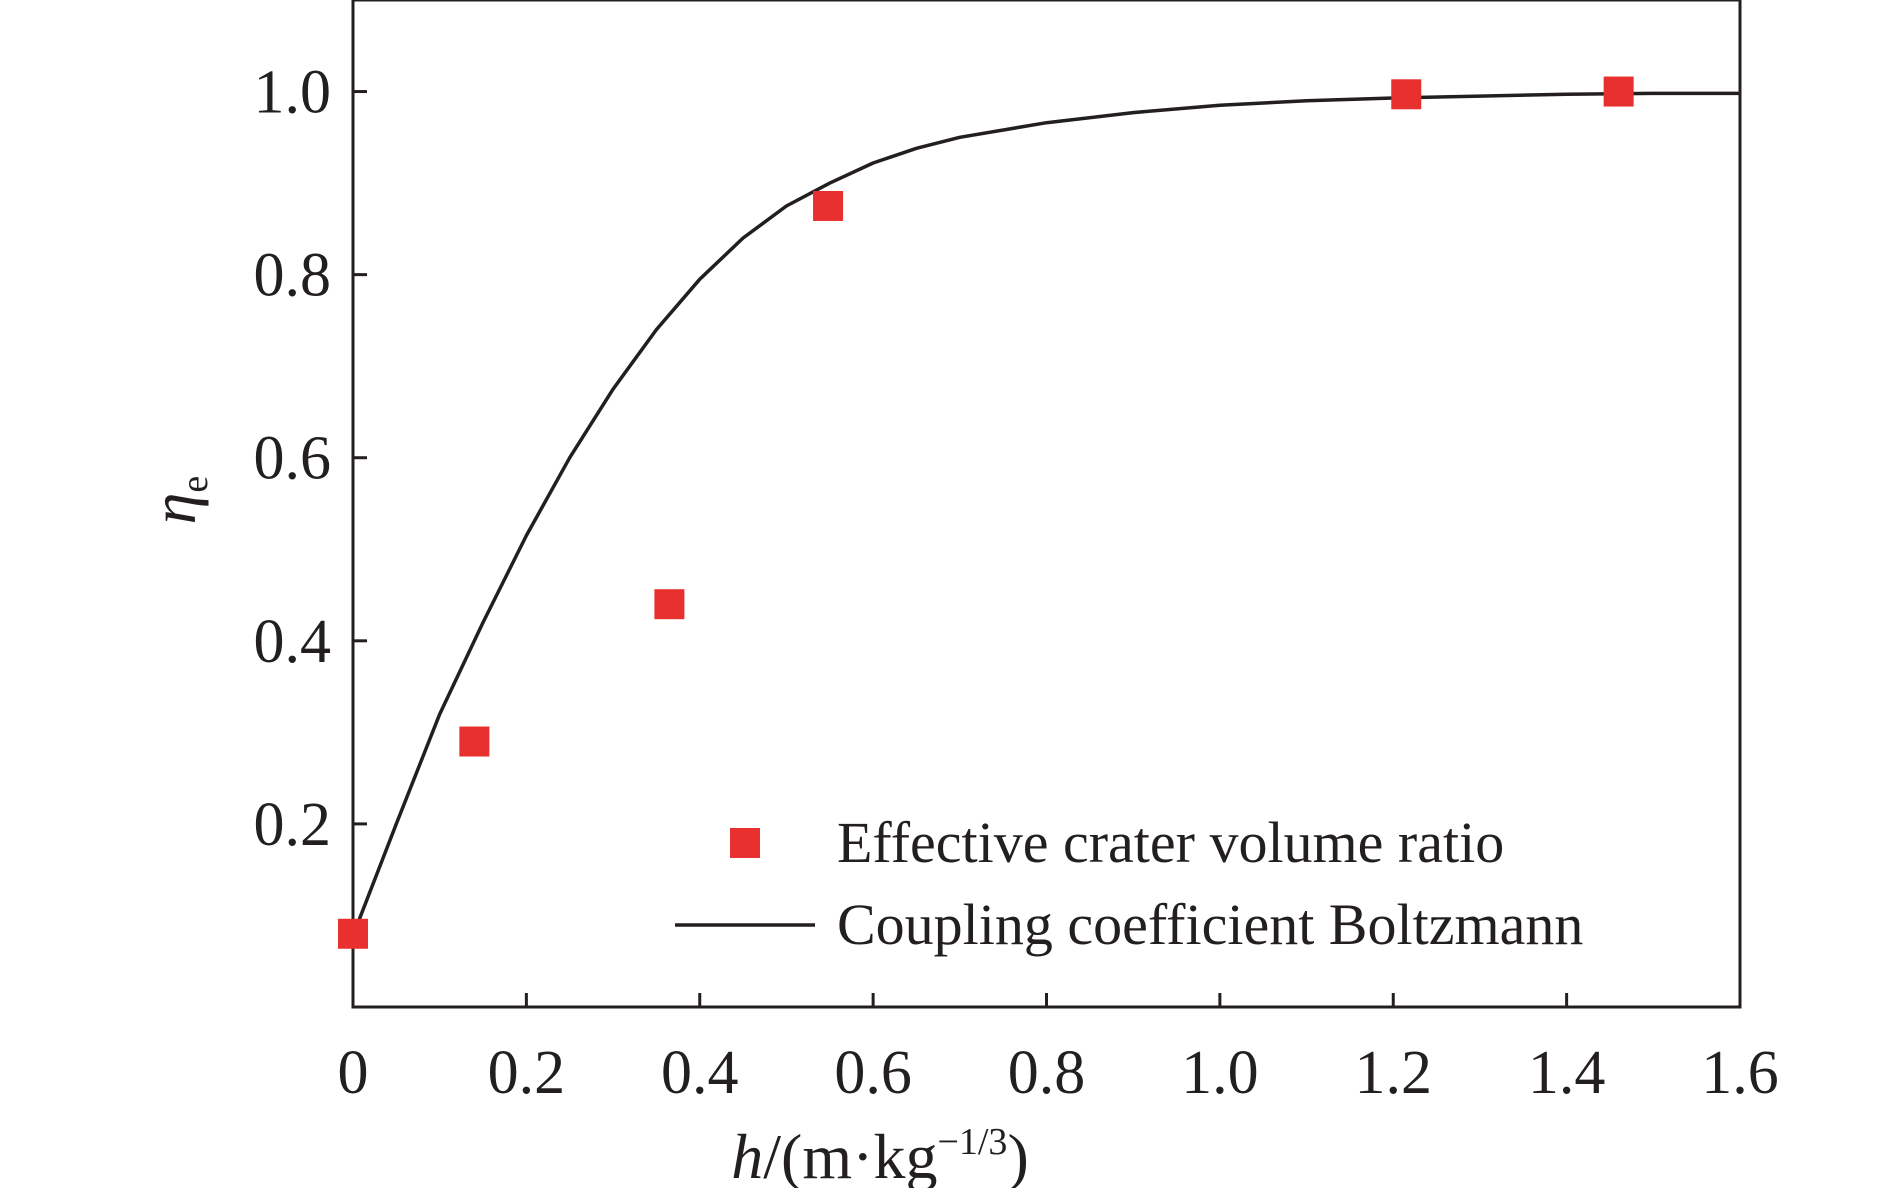 This screenshot has width=1890, height=1188. Describe the element at coordinates (850, 1154) in the screenshot. I see `x-axis-unit: /(m·kg` at that location.